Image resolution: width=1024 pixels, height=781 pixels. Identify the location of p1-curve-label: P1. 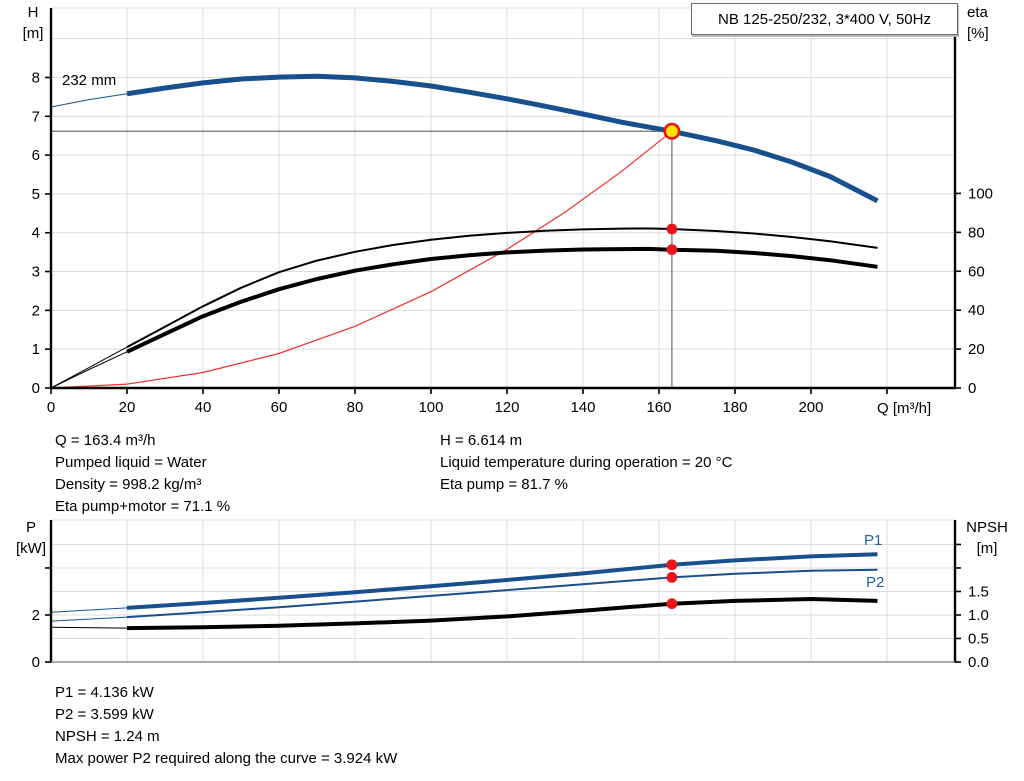
(873, 540).